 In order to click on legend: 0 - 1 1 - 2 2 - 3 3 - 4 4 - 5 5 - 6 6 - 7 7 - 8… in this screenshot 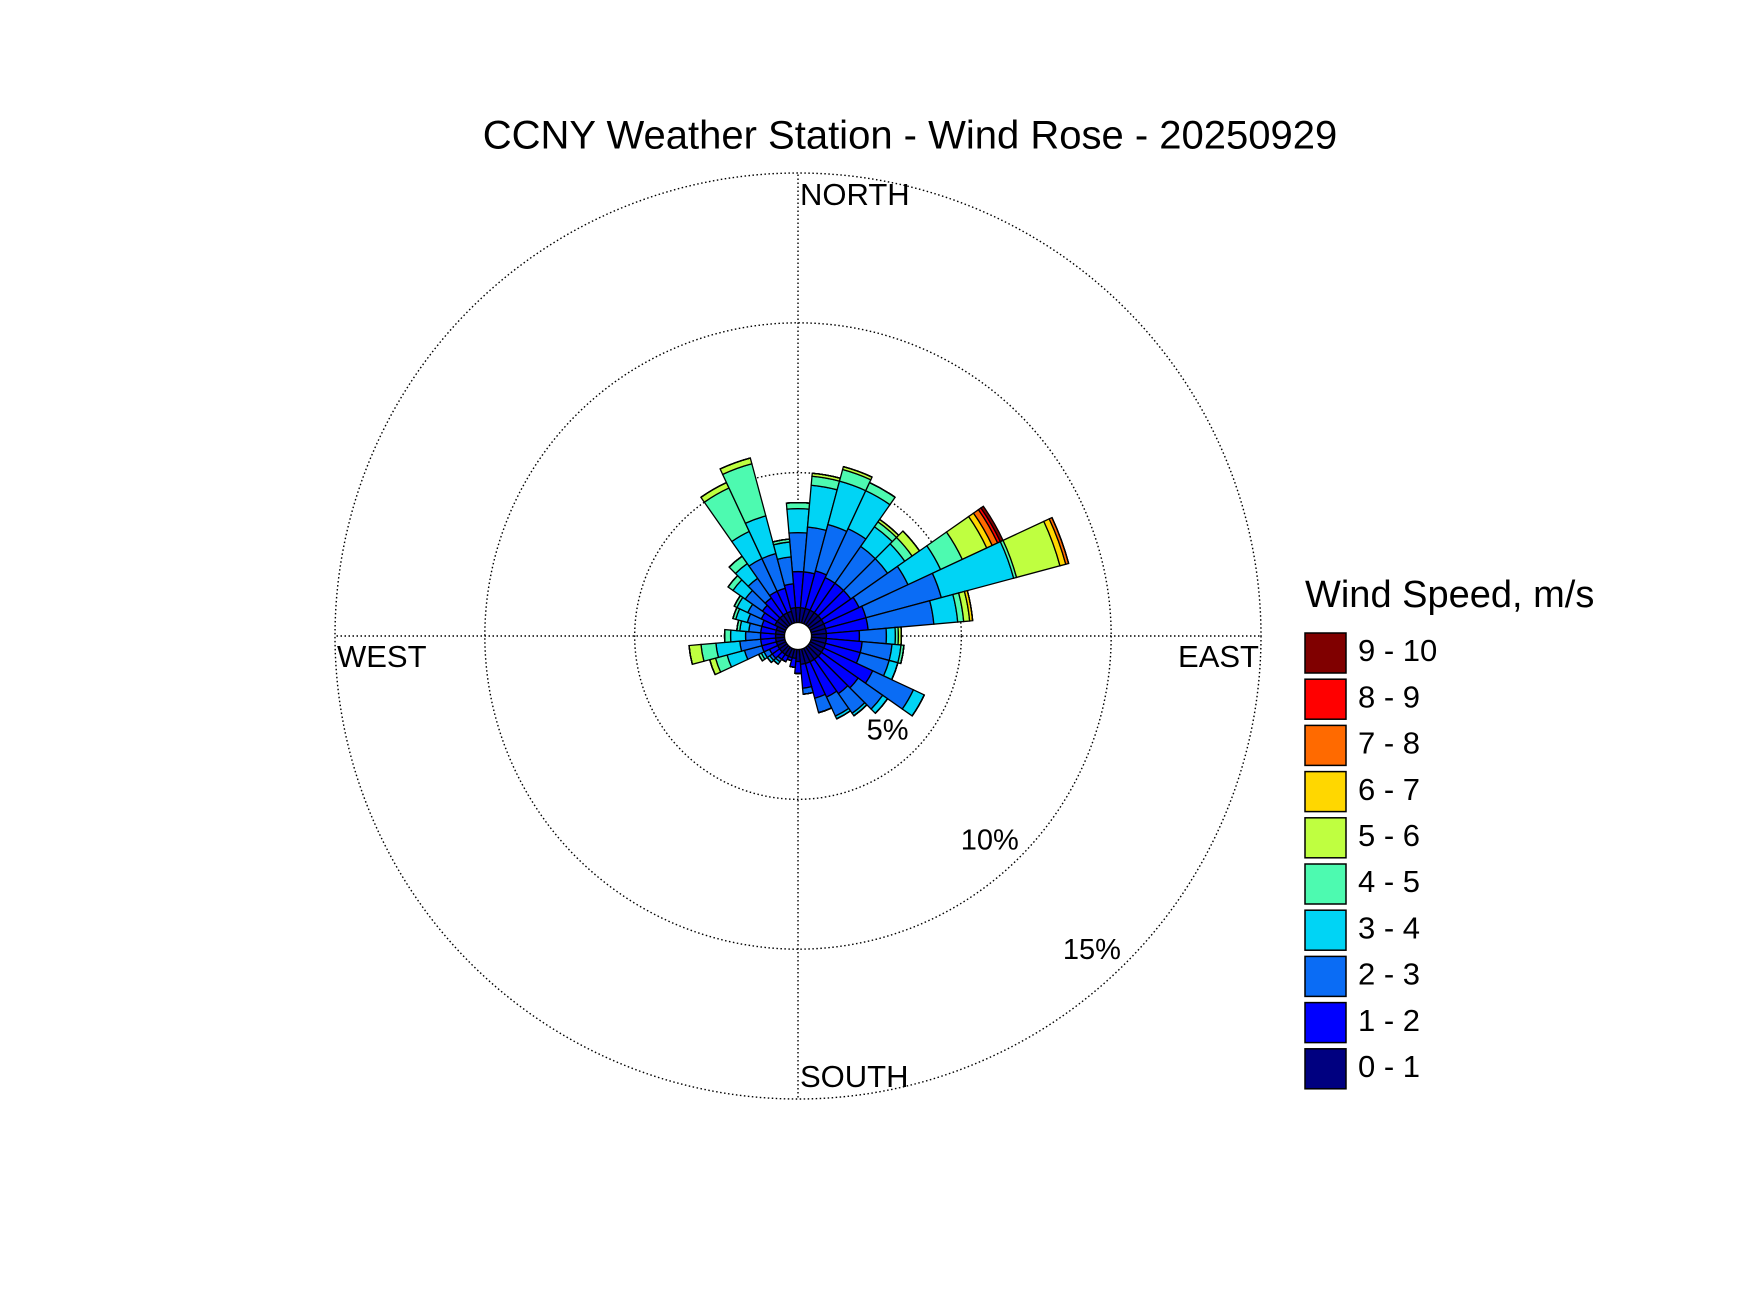, I will do `click(1370, 861)`.